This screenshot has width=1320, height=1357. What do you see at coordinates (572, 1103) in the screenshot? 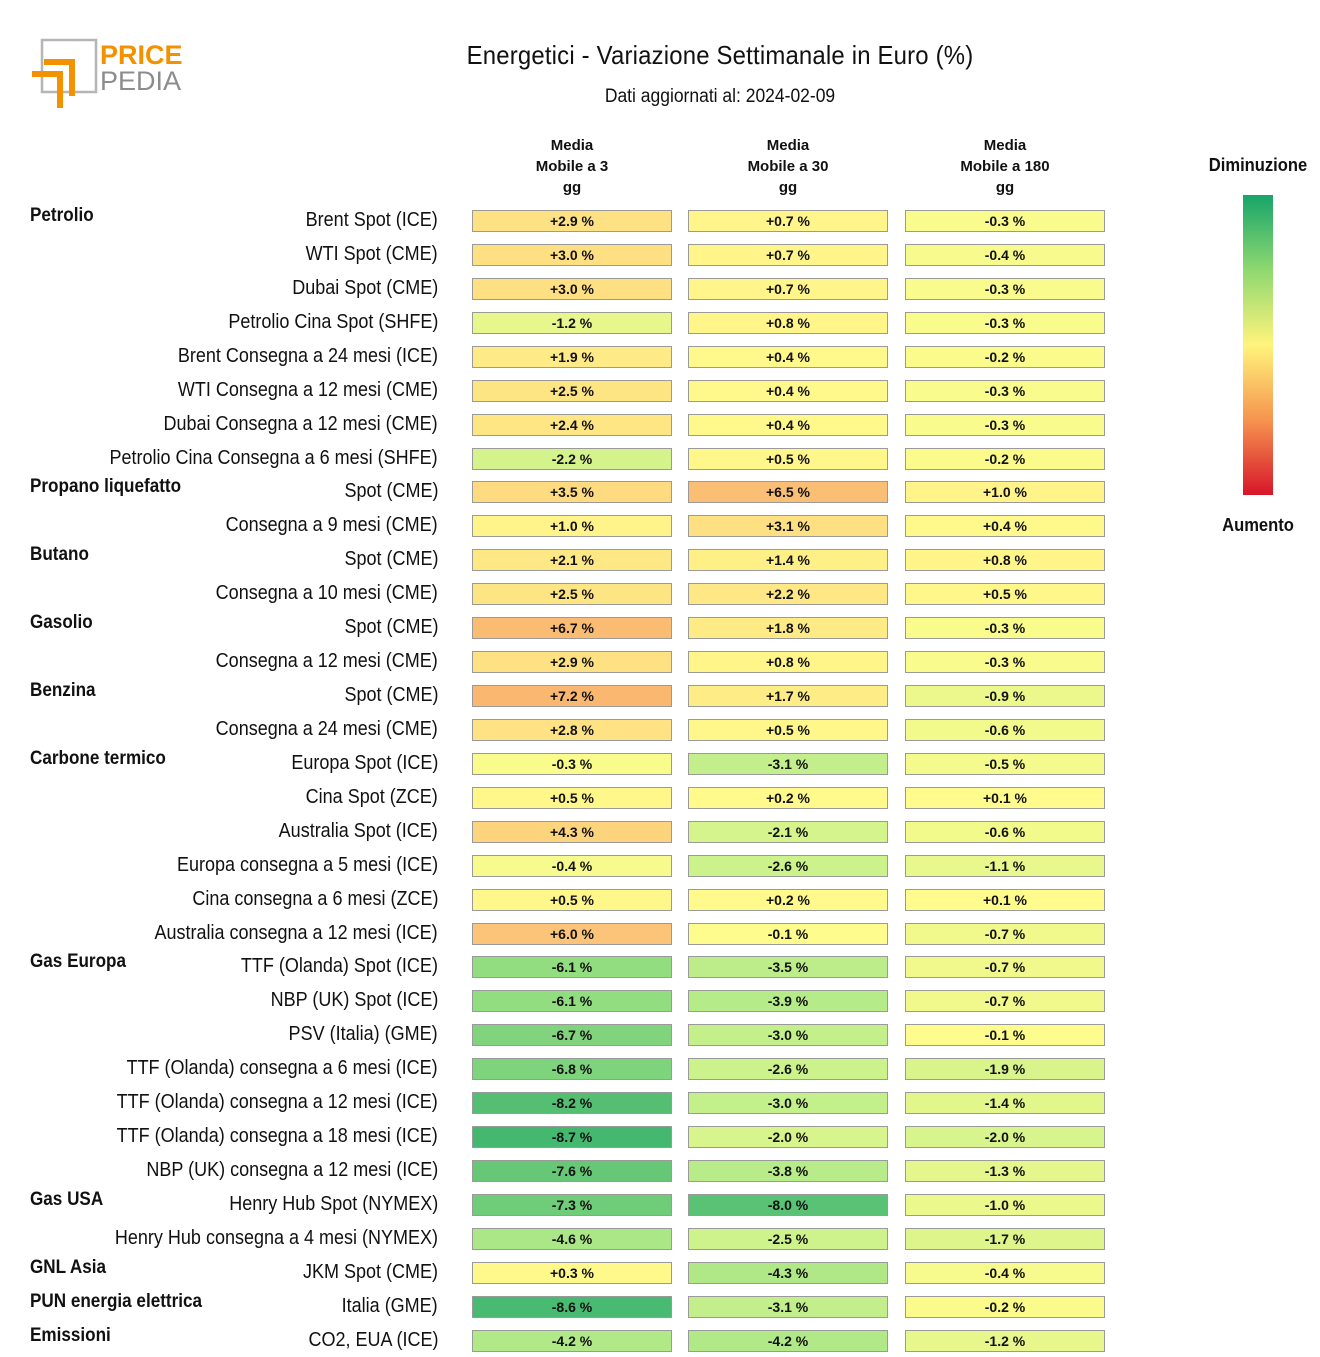
I see `heatmap-cell: -8.2 %` at bounding box center [572, 1103].